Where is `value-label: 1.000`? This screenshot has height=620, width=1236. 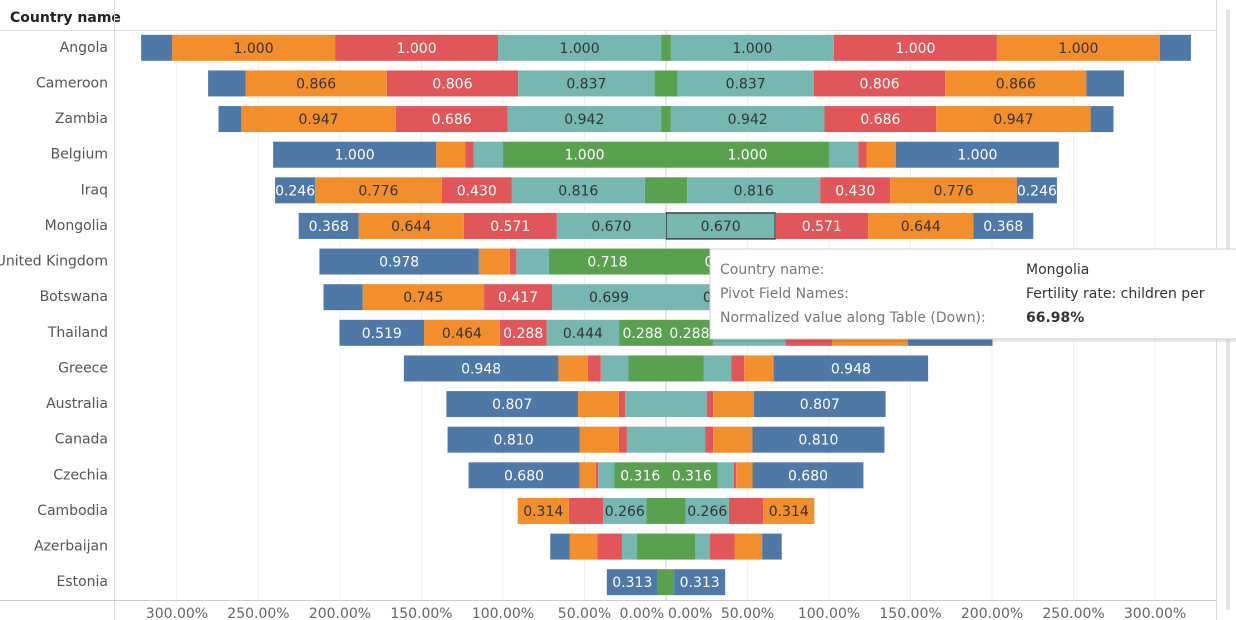 value-label: 1.000 is located at coordinates (584, 156).